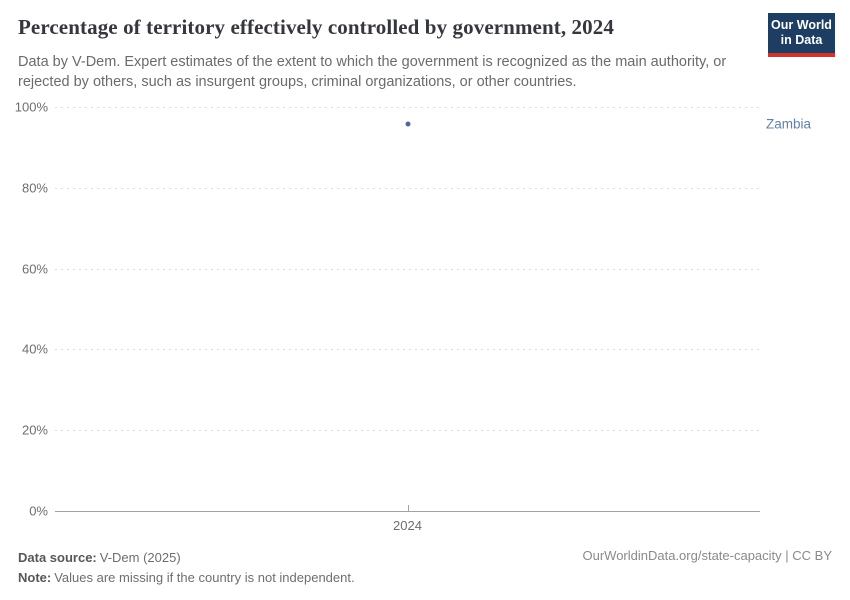 This screenshot has height=600, width=850. What do you see at coordinates (34, 188) in the screenshot?
I see `y-axis-tick-label: 80%` at bounding box center [34, 188].